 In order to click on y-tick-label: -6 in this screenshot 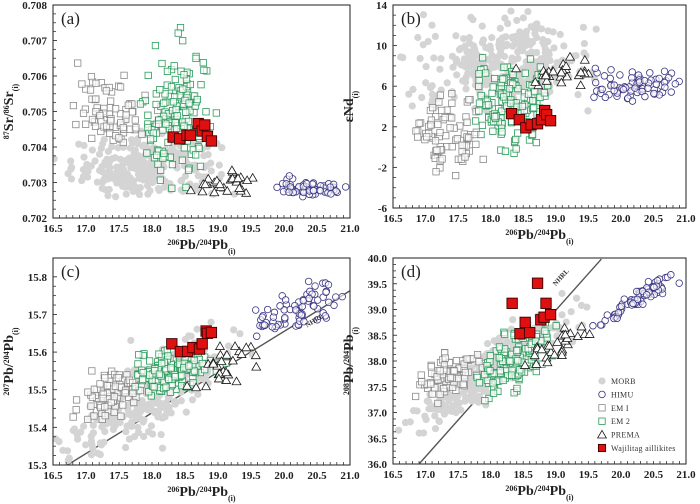, I will do `click(383, 209)`.